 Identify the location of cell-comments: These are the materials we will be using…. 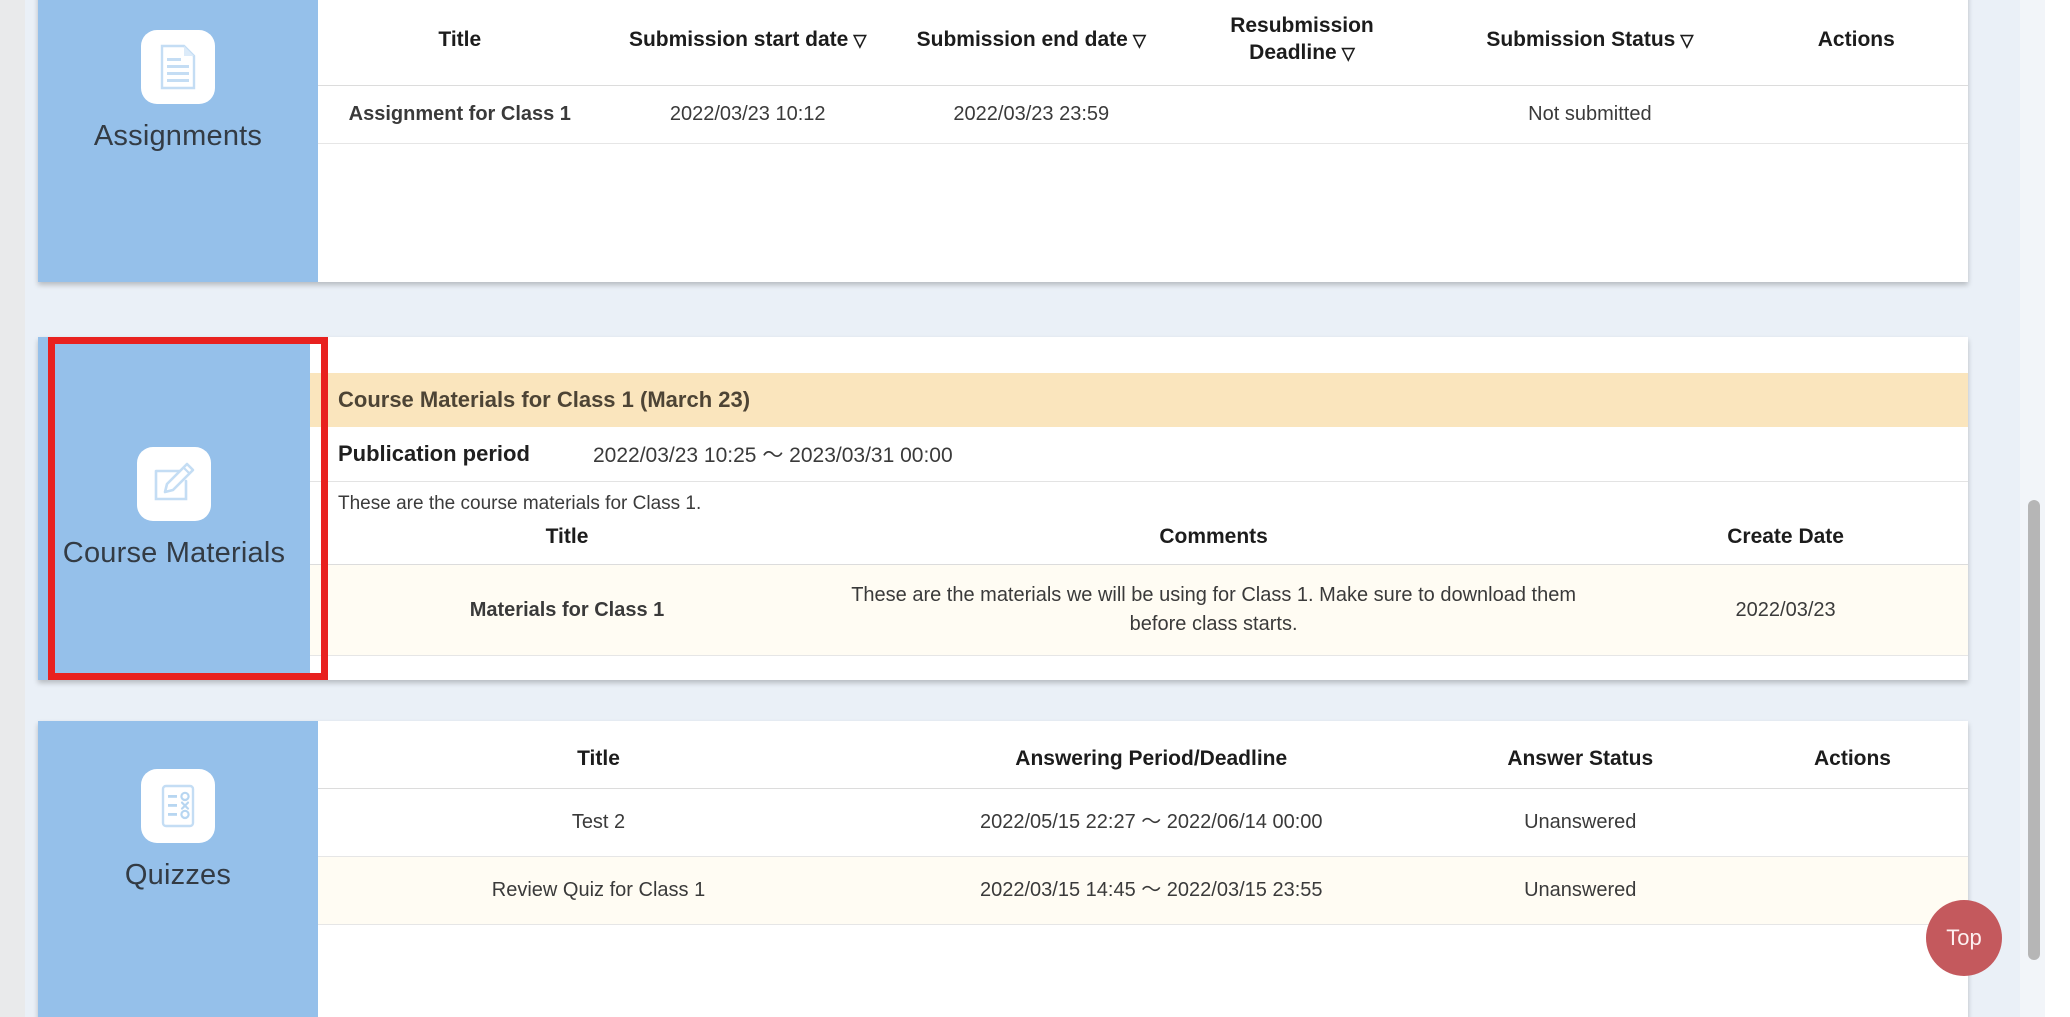
(1213, 610).